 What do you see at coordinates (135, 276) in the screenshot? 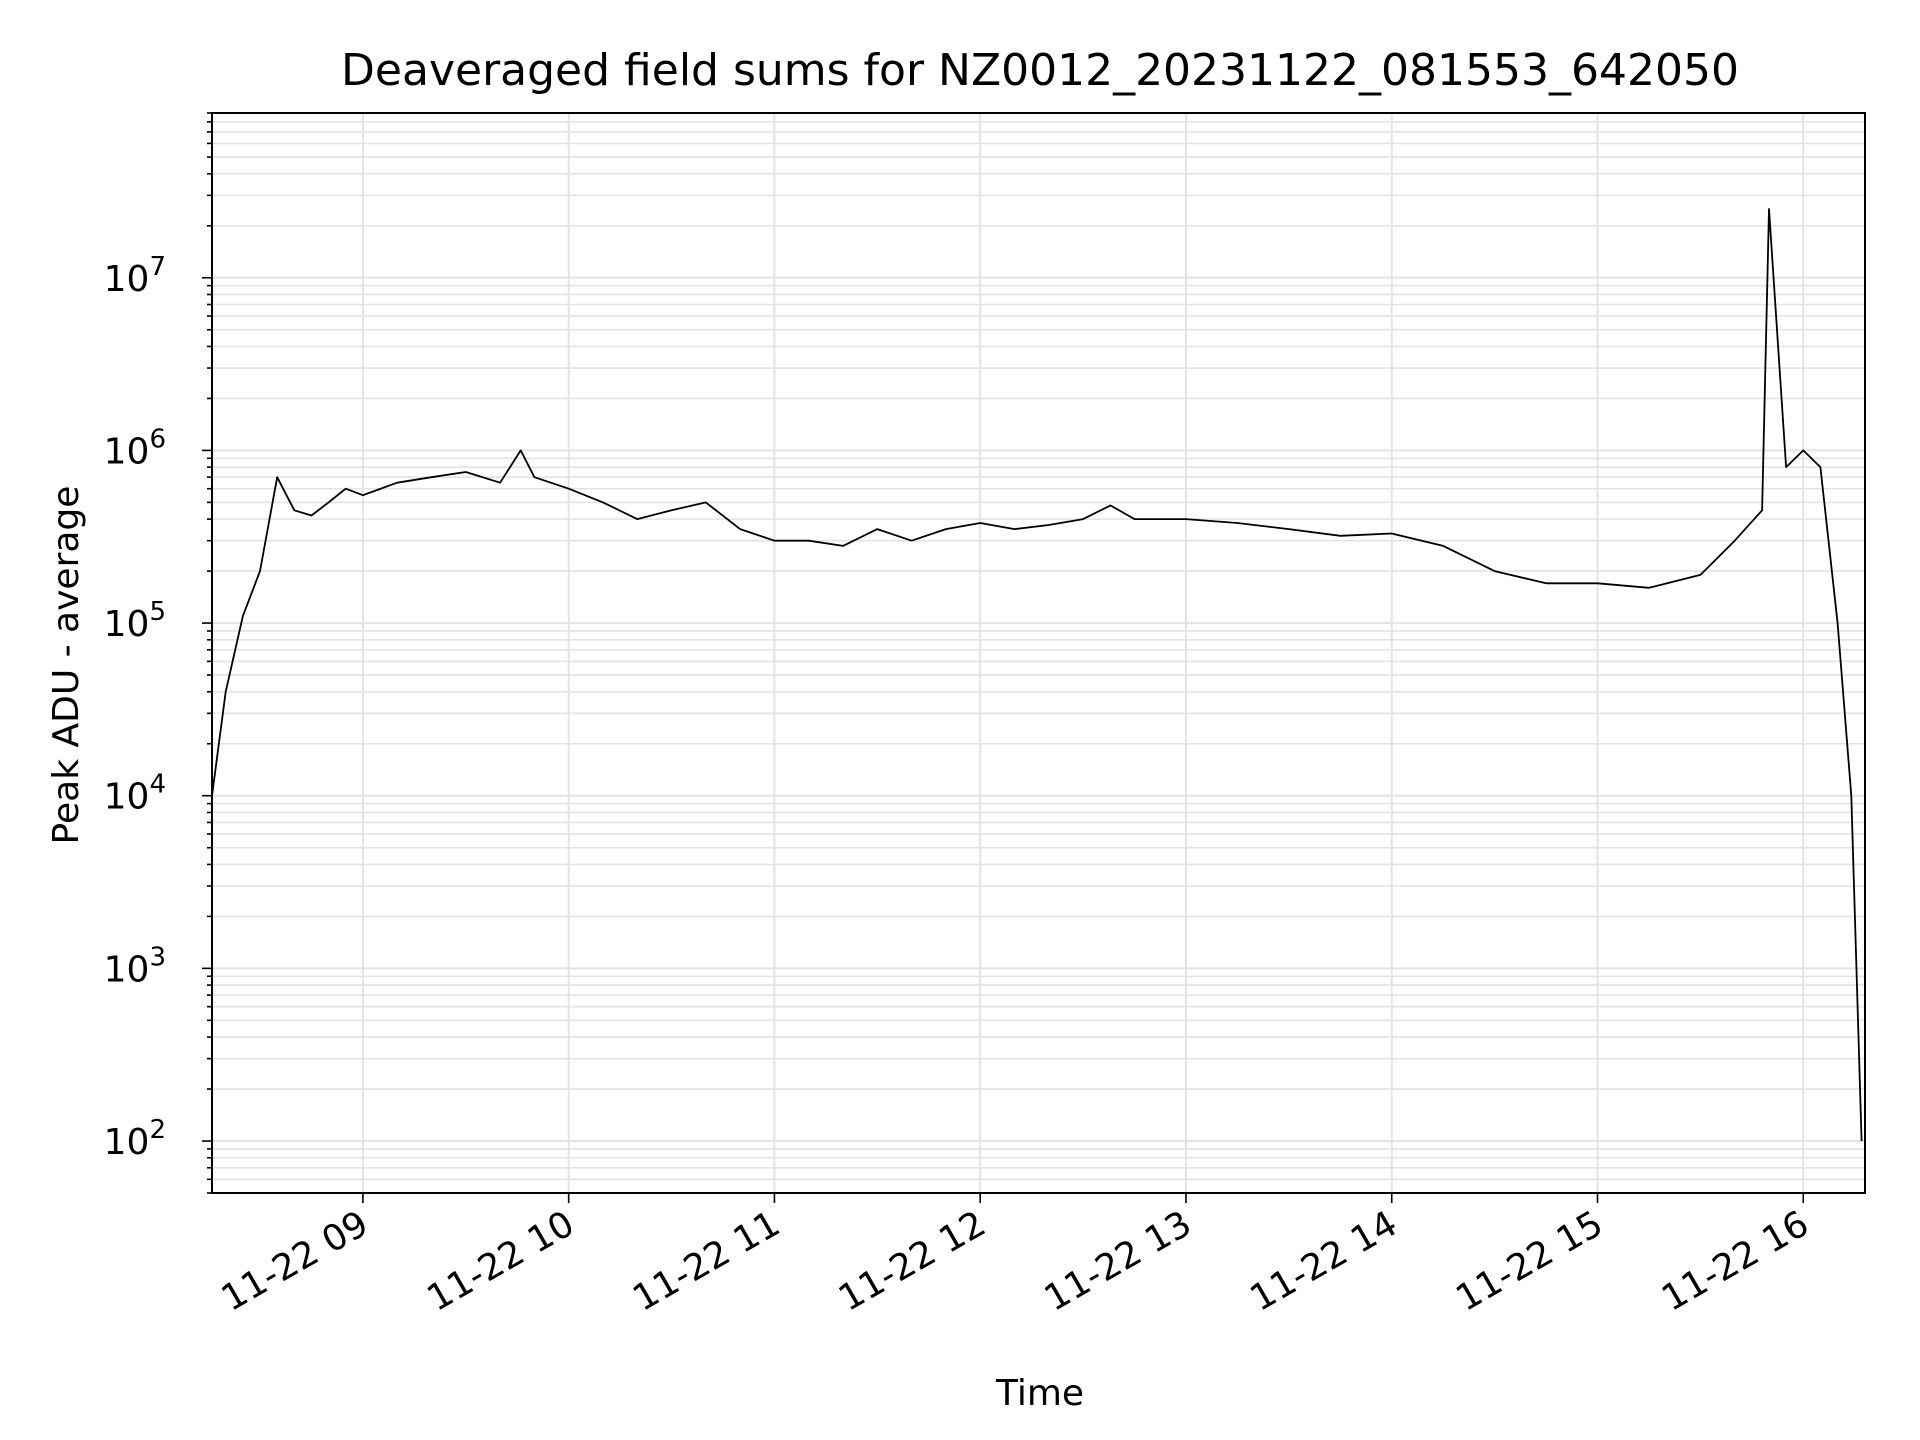
I see `y-tick-label: 10⁷` at bounding box center [135, 276].